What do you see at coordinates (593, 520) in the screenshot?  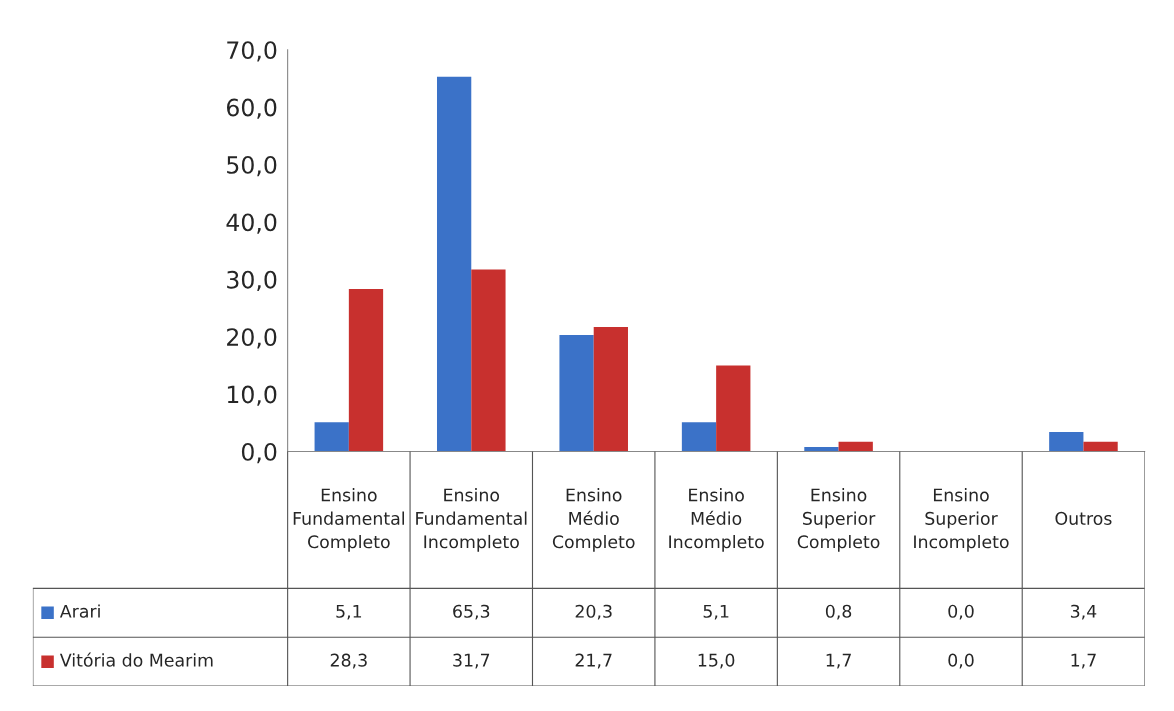 I see `x-tick-label: Ensino Médio Completo` at bounding box center [593, 520].